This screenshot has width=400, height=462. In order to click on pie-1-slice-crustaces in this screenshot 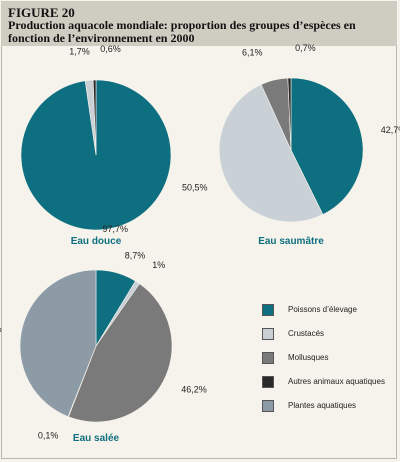, I will do `click(271, 153)`.